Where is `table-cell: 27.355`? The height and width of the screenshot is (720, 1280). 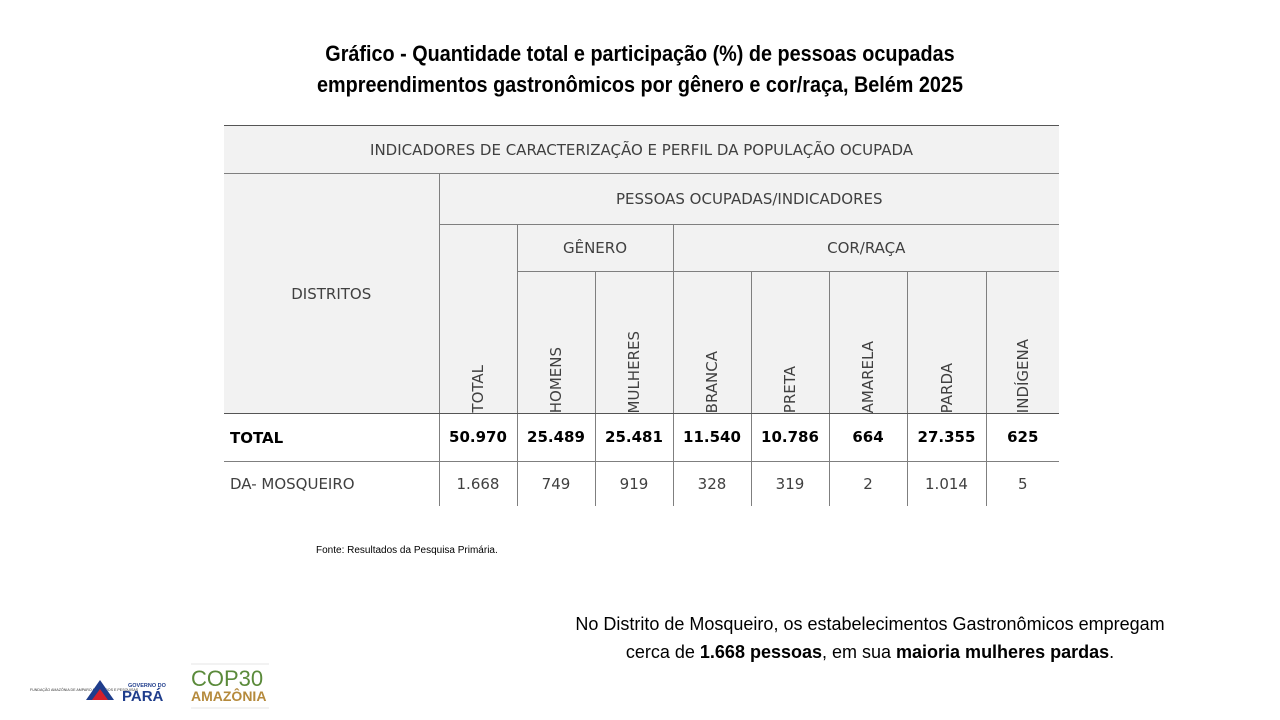 table-cell: 27.355 is located at coordinates (946, 437).